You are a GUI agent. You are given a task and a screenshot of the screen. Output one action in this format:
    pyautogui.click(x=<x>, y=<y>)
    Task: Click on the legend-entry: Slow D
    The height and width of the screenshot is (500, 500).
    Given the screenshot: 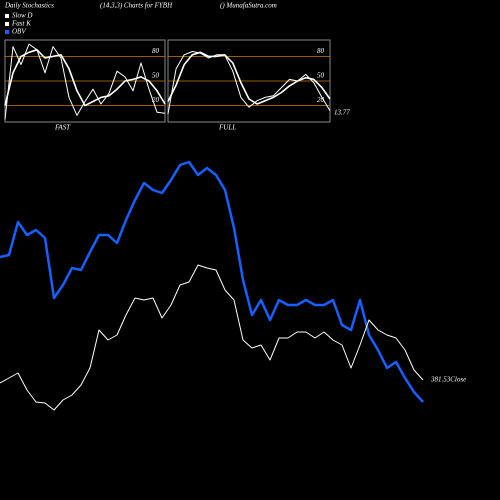 What is the action you would take?
    pyautogui.click(x=22, y=16)
    